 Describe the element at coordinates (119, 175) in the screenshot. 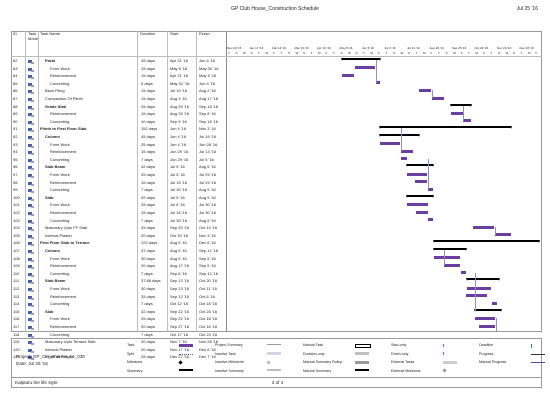

I see `table-row: 97 Form Work 25 days Jul 5 '16 Jul 29 '16` at that location.